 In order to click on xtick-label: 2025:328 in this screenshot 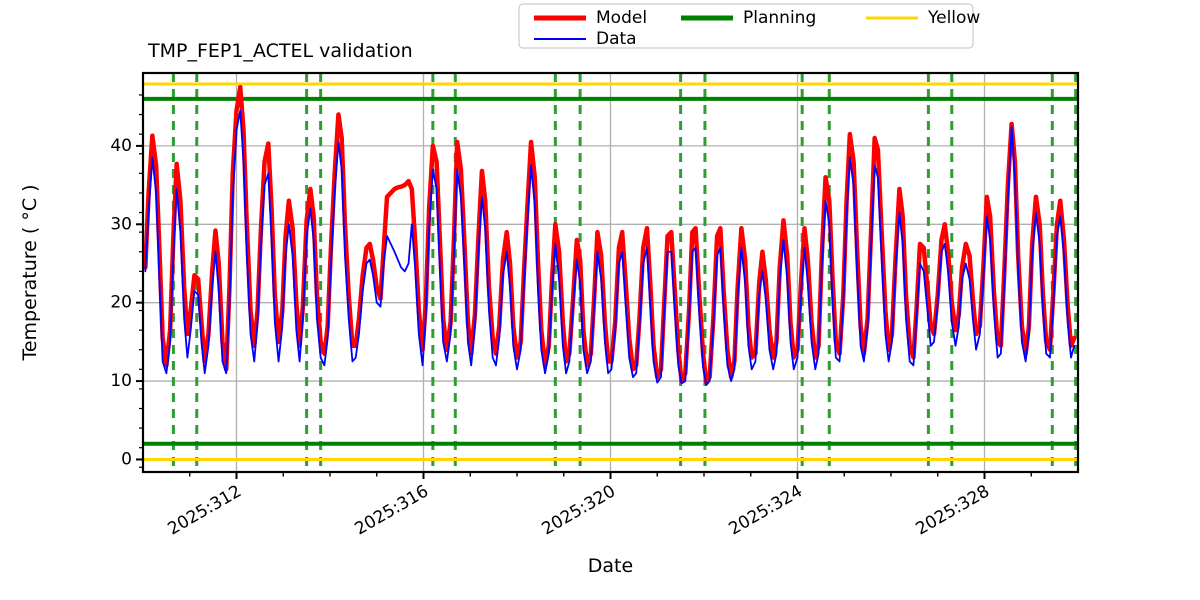, I will do `click(952, 510)`.